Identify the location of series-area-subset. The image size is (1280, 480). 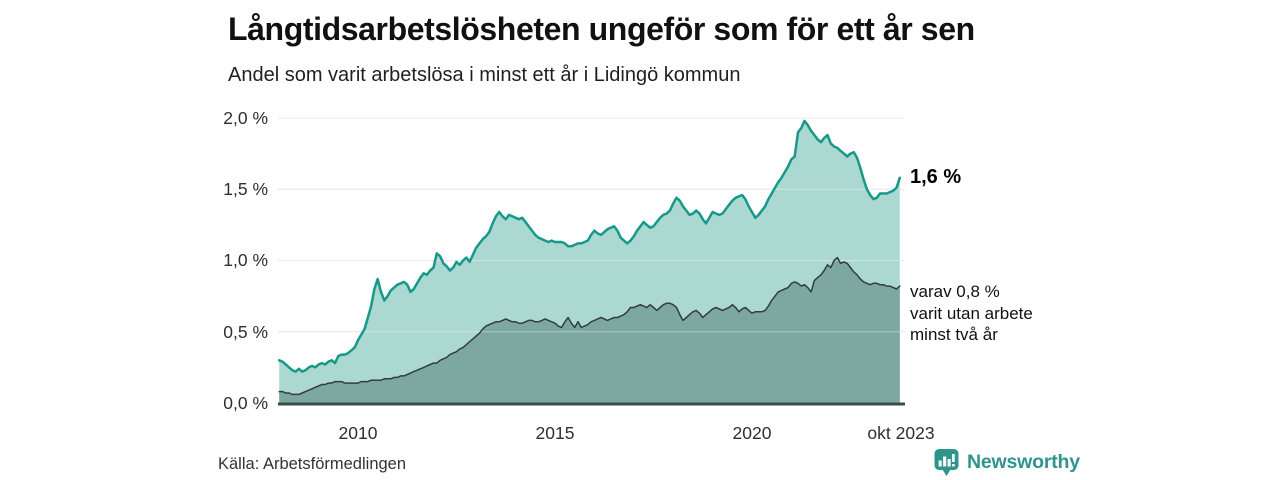
(589, 330).